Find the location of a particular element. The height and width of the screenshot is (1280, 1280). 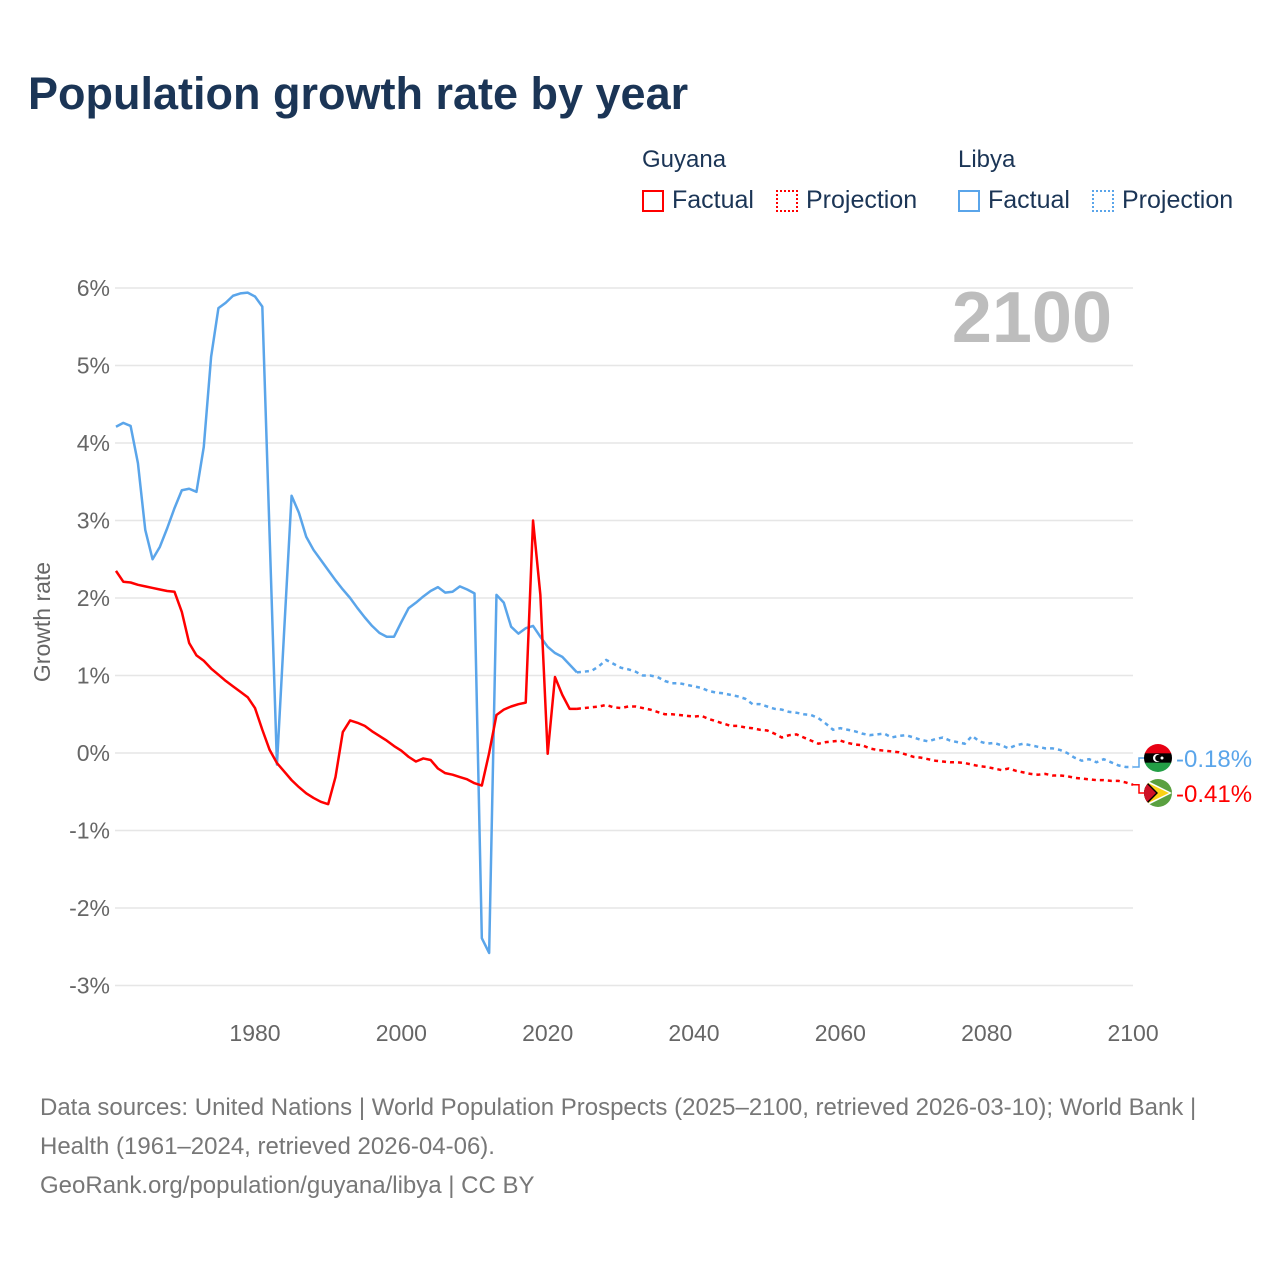

x-tick-label: 2000 is located at coordinates (401, 1033).